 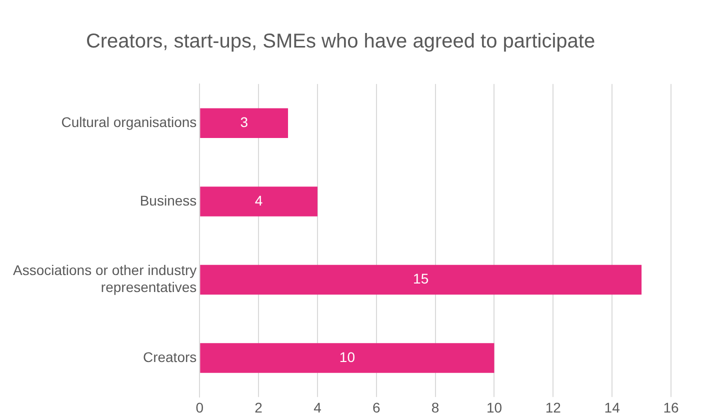 What do you see at coordinates (258, 407) in the screenshot?
I see `x-tick-label: 2` at bounding box center [258, 407].